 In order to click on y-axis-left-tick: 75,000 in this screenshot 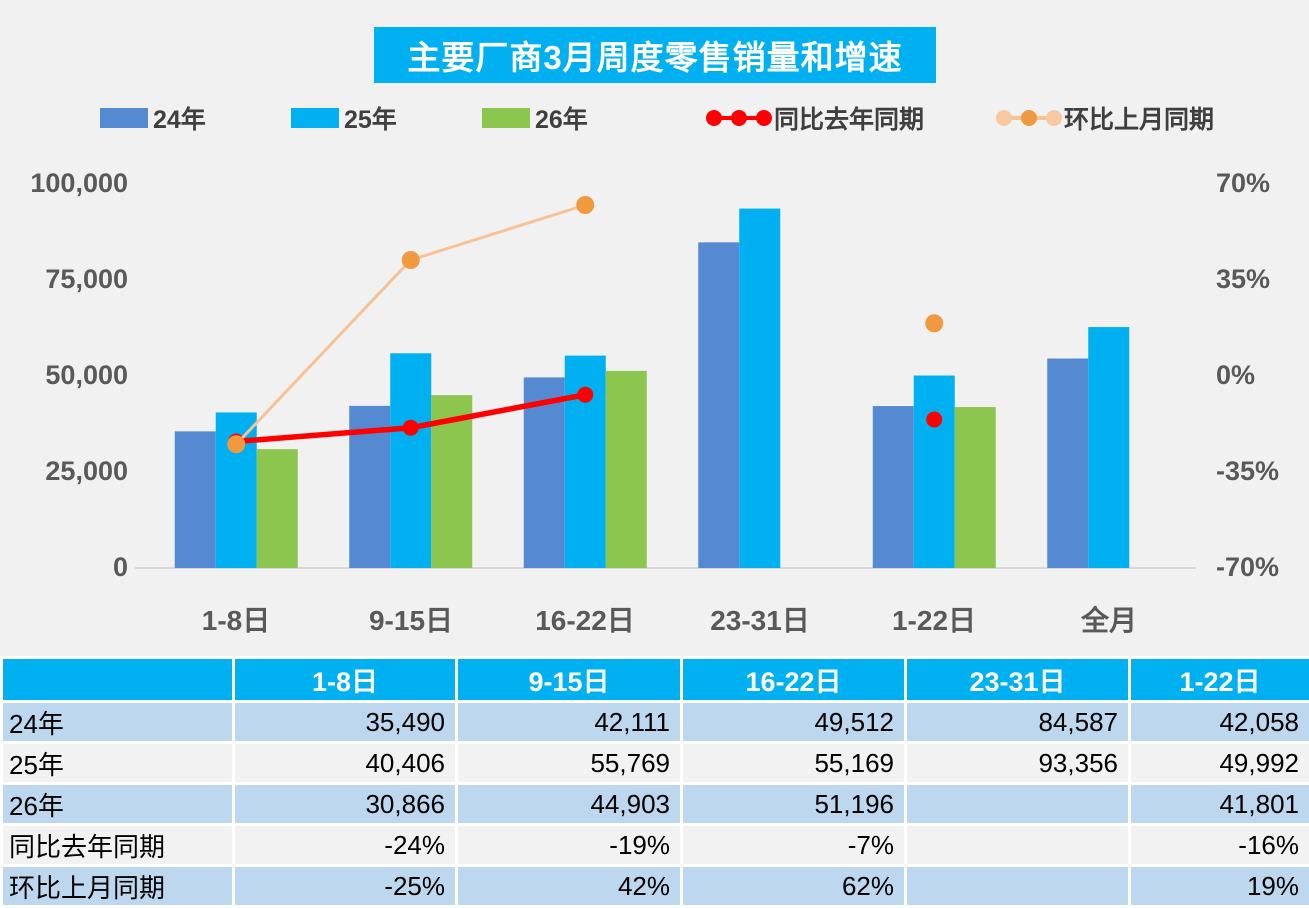, I will do `click(86, 279)`.